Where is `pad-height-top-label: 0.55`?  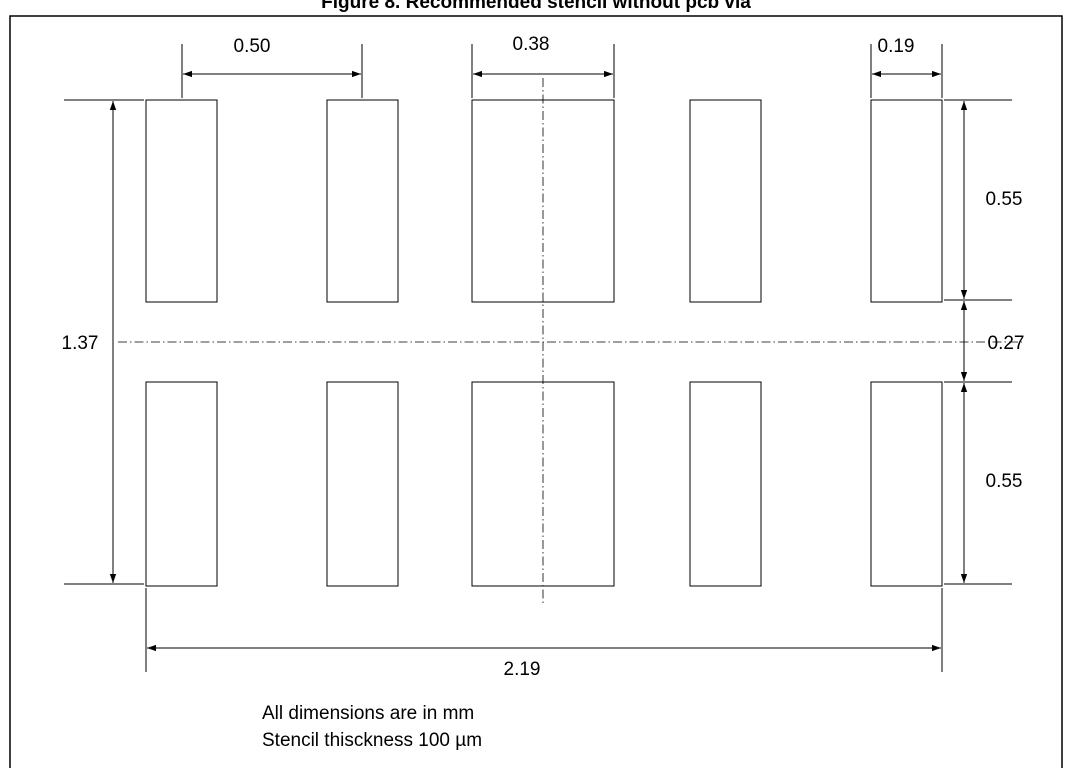 pad-height-top-label: 0.55 is located at coordinates (1004, 199).